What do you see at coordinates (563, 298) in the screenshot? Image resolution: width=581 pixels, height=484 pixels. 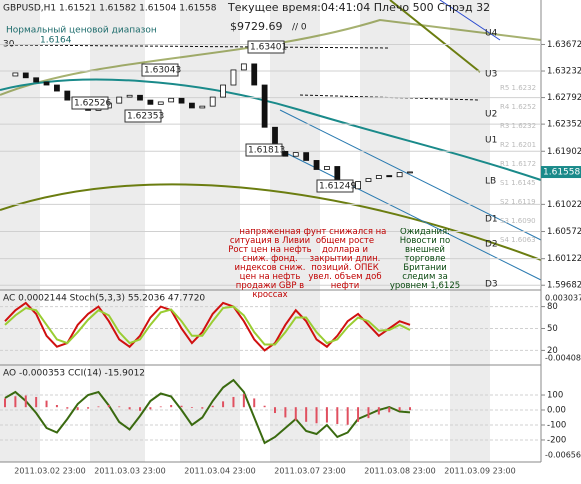 I see `y2-label: 0.003037` at bounding box center [563, 298].